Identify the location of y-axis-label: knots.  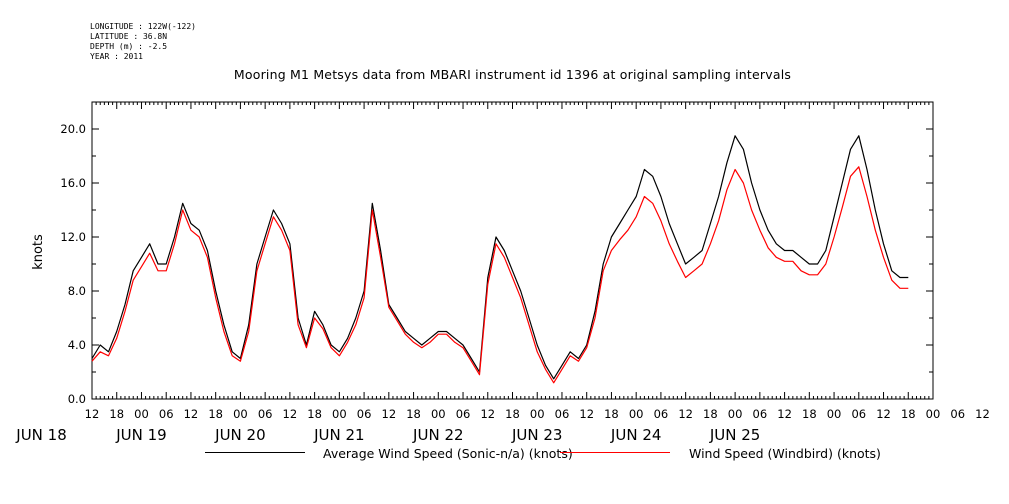
(38, 252).